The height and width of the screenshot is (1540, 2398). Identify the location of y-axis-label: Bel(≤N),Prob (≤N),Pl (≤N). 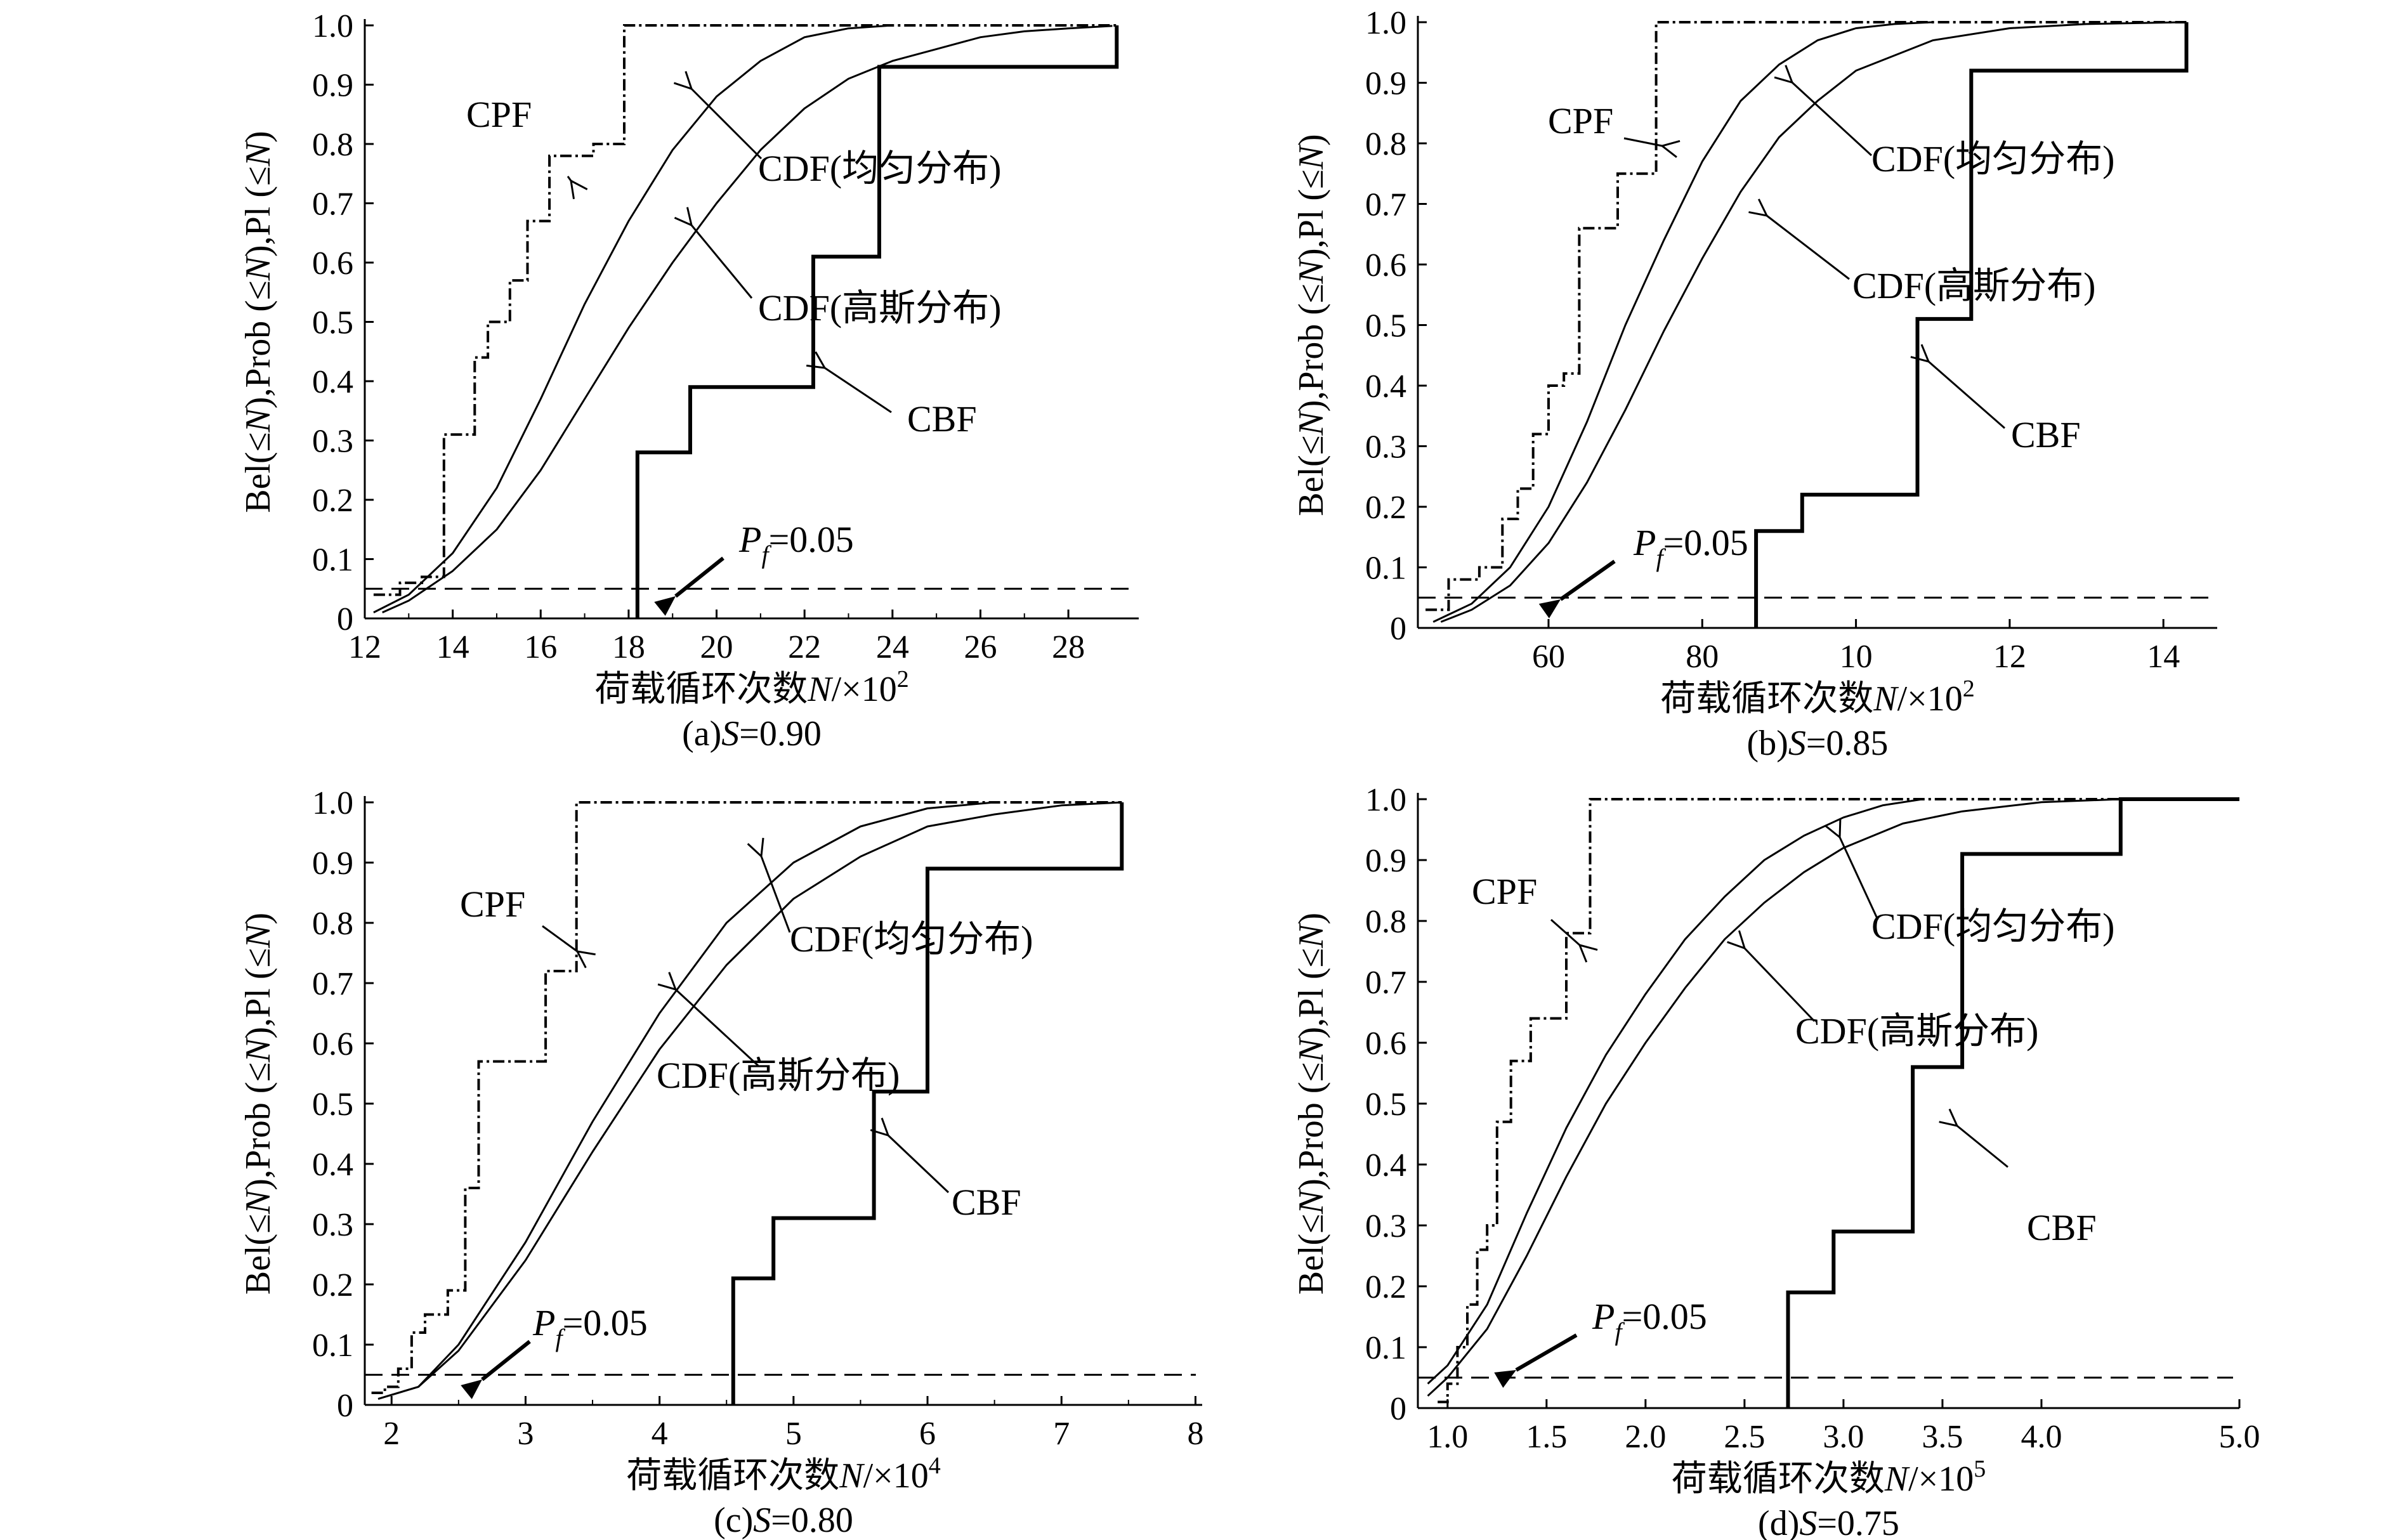
(258, 1104).